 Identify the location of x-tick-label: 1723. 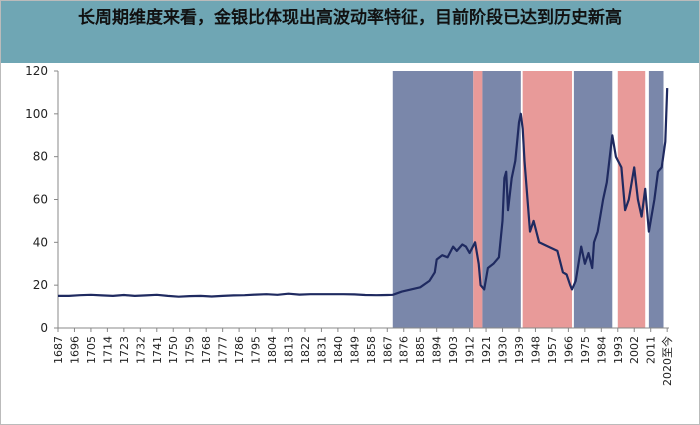
(124, 350).